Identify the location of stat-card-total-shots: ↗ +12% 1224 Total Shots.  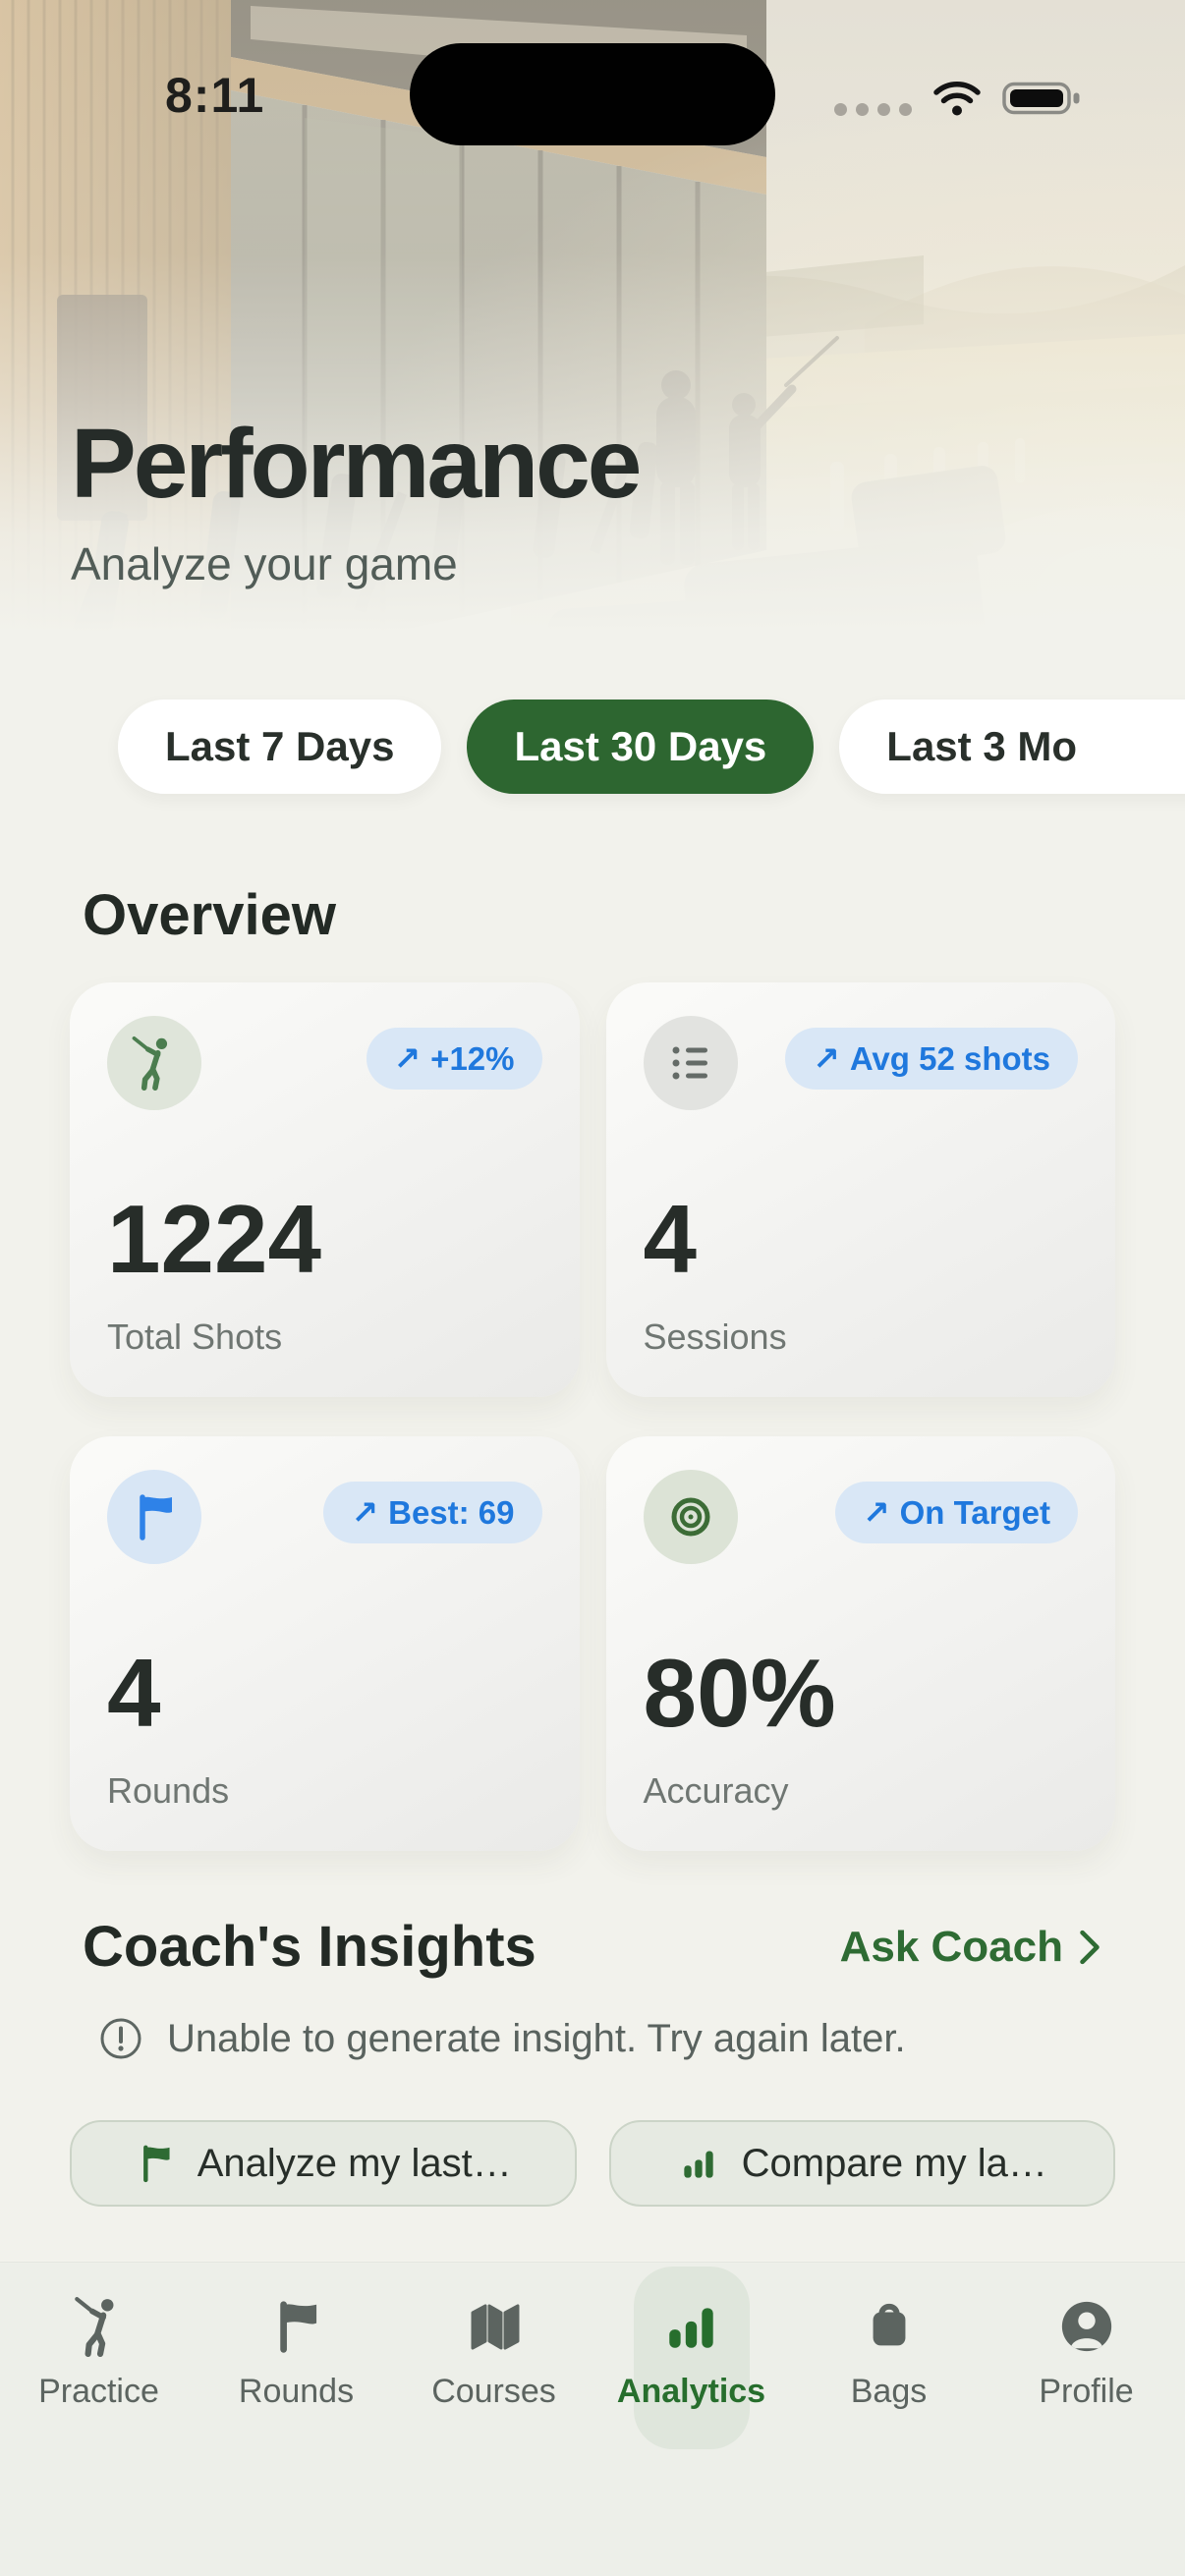
(325, 1189).